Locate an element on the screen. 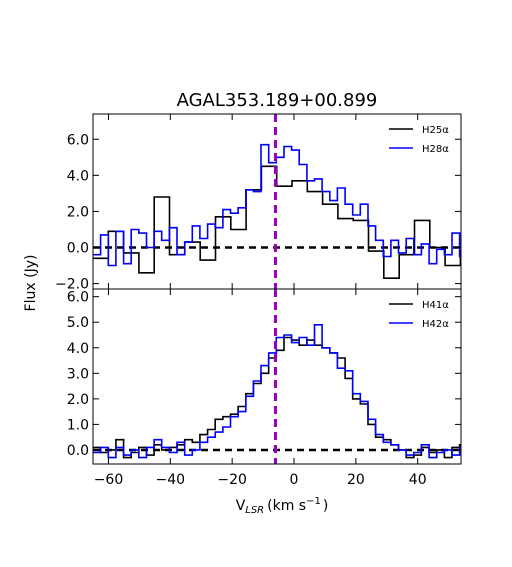 The image size is (512, 567). y-tick-label: −2.0 is located at coordinates (72, 285).